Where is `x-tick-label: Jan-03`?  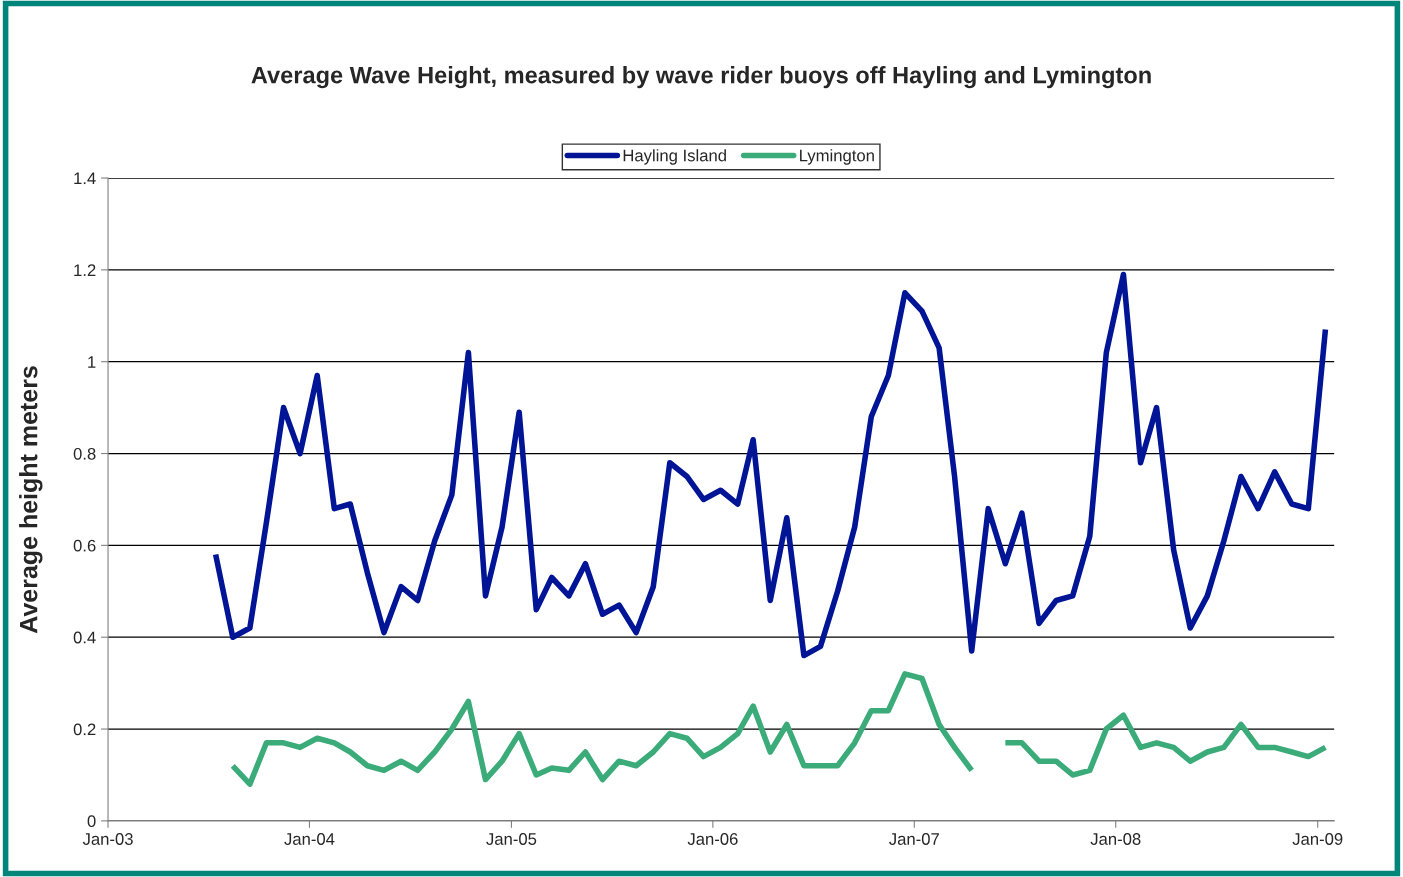
x-tick-label: Jan-03 is located at coordinates (107, 839).